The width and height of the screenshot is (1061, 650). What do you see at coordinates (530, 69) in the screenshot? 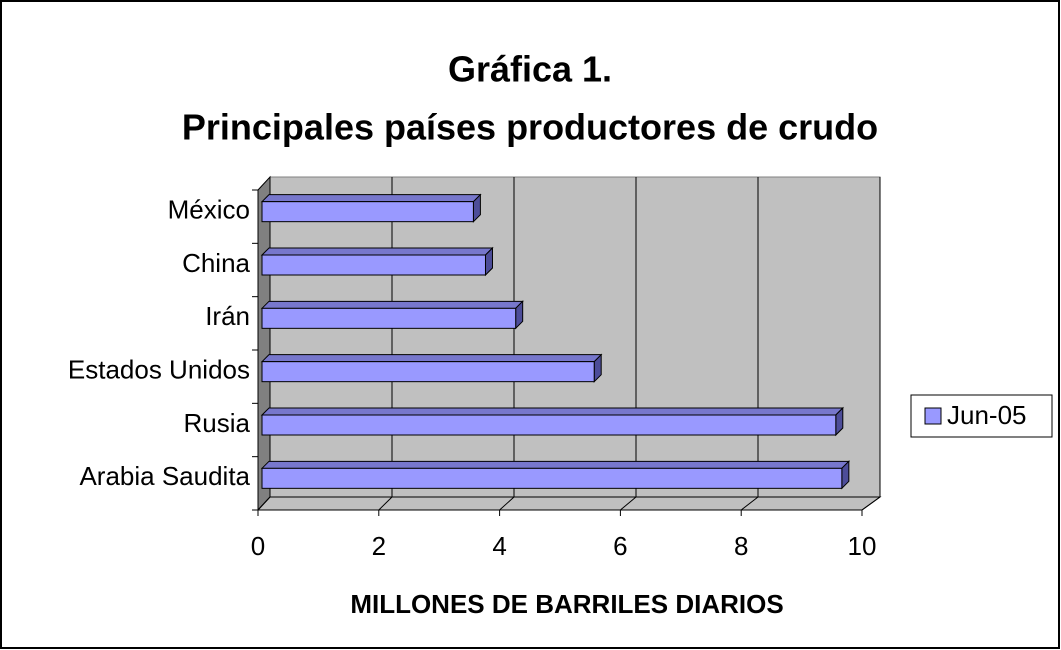
I see `chart-title: Gráfica 1.` at bounding box center [530, 69].